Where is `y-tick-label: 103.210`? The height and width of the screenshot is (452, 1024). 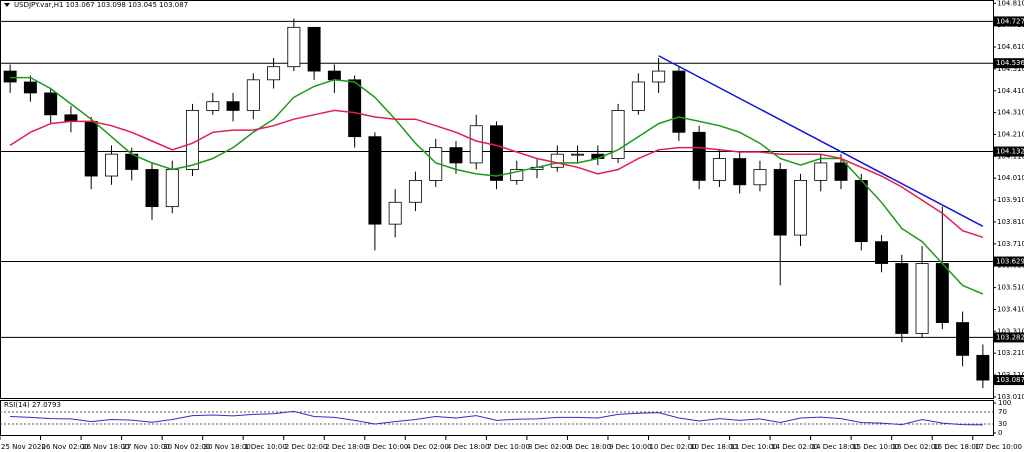 y-tick-label: 103.210 is located at coordinates (1010, 353).